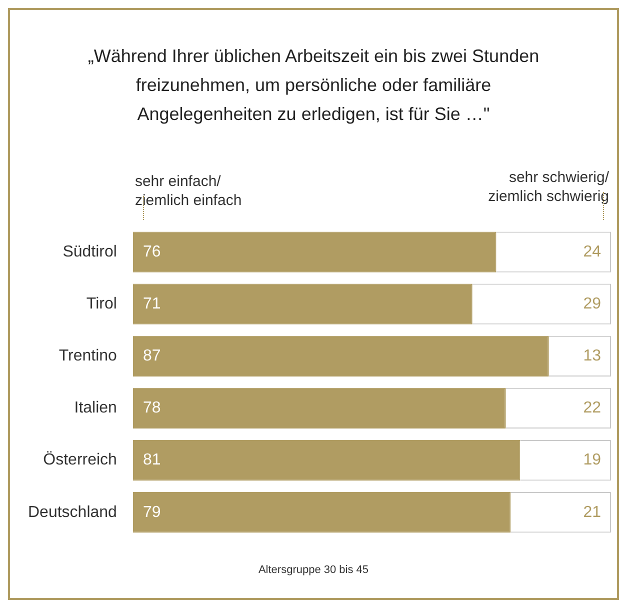 The width and height of the screenshot is (627, 608). Describe the element at coordinates (313, 85) in the screenshot. I see `chart-title: „Während Ihrer üblichen Arbeitszeit ein bis zwei Stunden freizunehmen, um persönliche oder familiäre Angelegenheiten zu erledigen, ist für Sie …"` at that location.